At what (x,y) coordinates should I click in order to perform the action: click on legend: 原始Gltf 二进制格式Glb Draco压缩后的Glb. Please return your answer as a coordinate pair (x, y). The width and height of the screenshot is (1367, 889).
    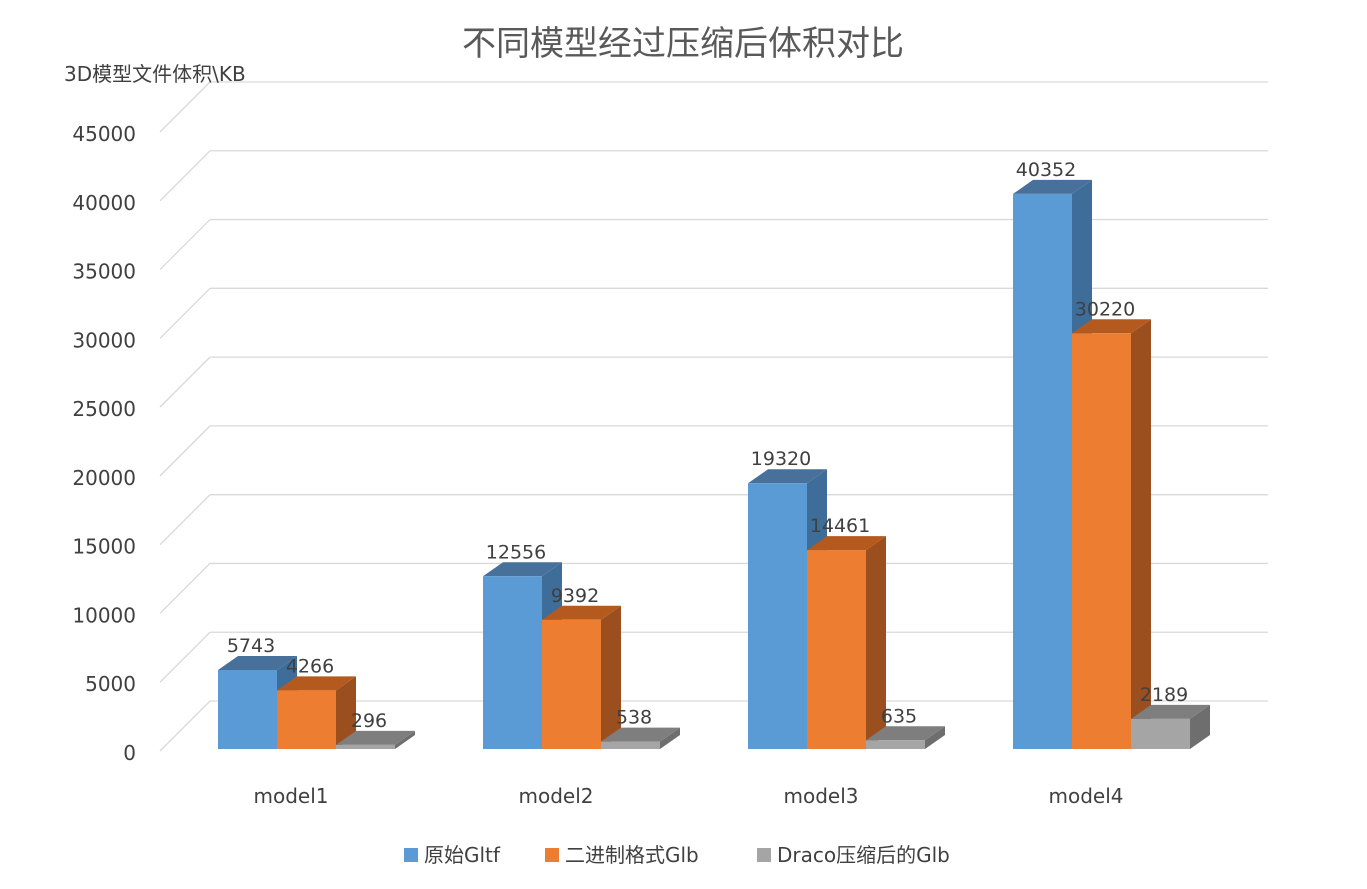
    Looking at the image, I should click on (677, 855).